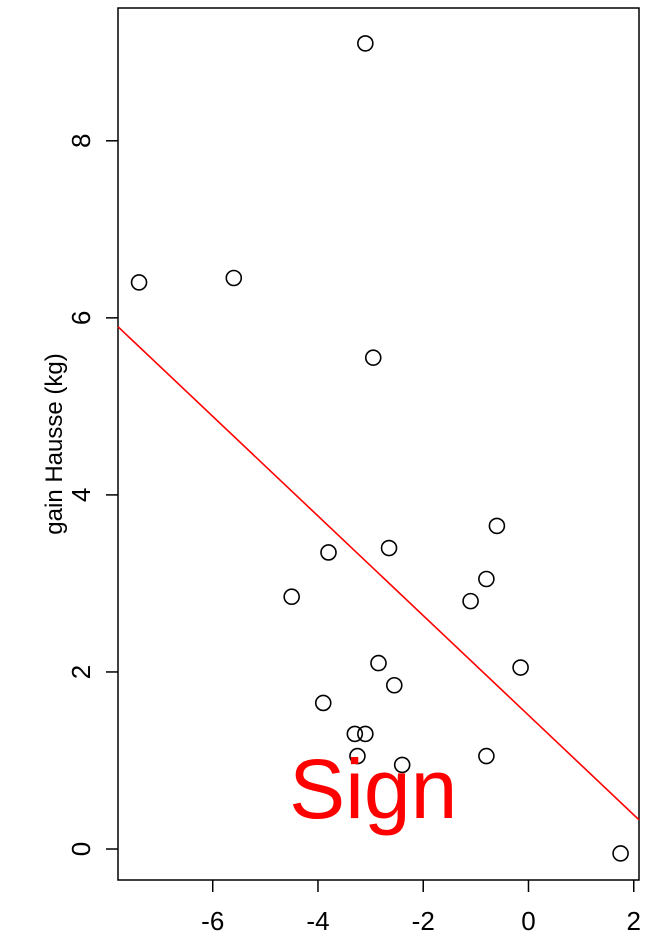 The height and width of the screenshot is (934, 647). I want to click on y-tick-label: 8, so click(81, 141).